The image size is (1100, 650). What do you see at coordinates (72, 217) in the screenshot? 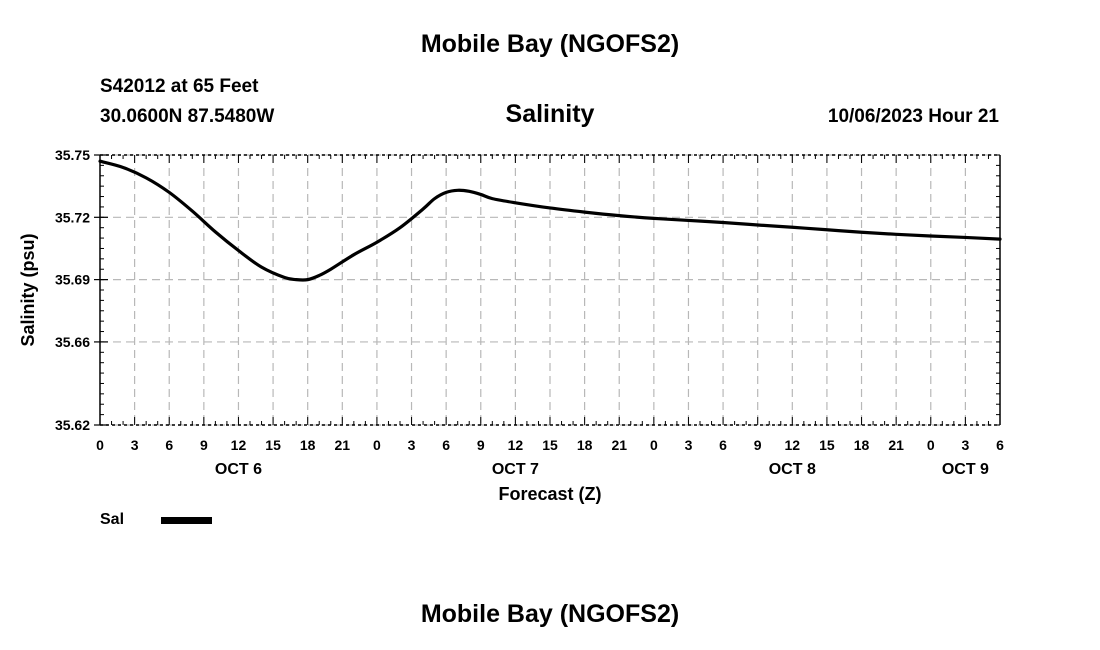
I see `y-tick-label: 35.72` at bounding box center [72, 217].